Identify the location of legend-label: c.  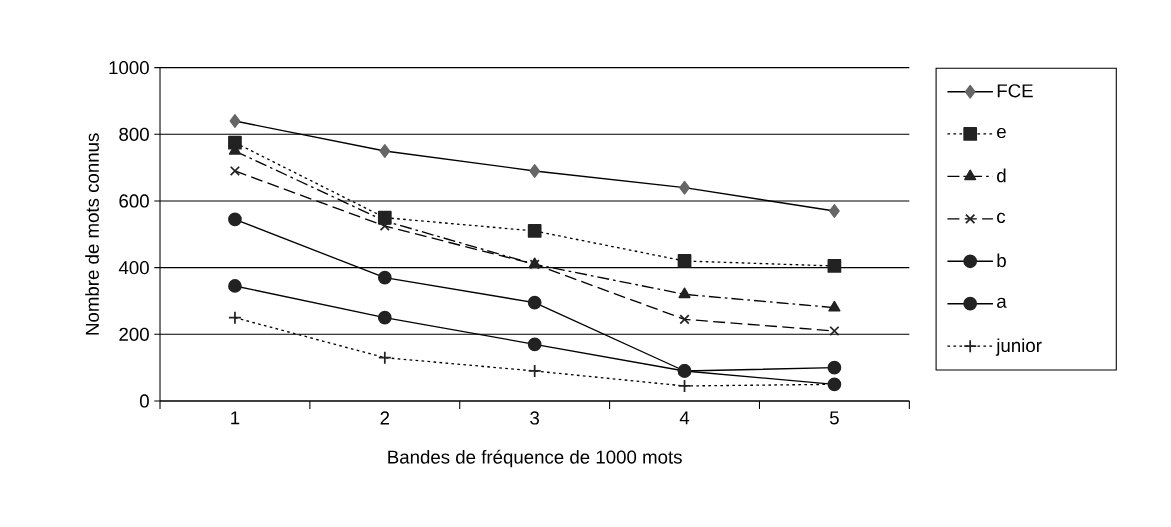
(1001, 218).